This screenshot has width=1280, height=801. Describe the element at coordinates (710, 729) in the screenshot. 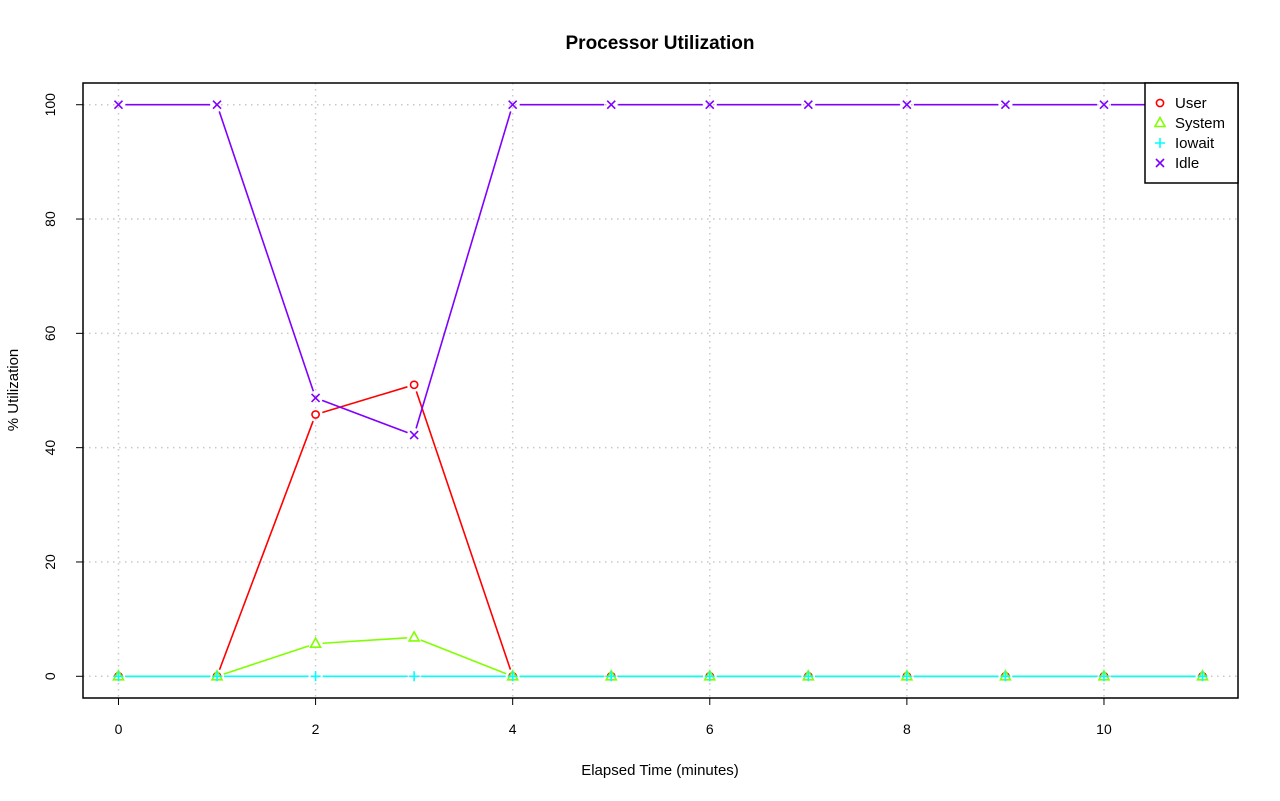

I see `x-tick-label: 6` at that location.